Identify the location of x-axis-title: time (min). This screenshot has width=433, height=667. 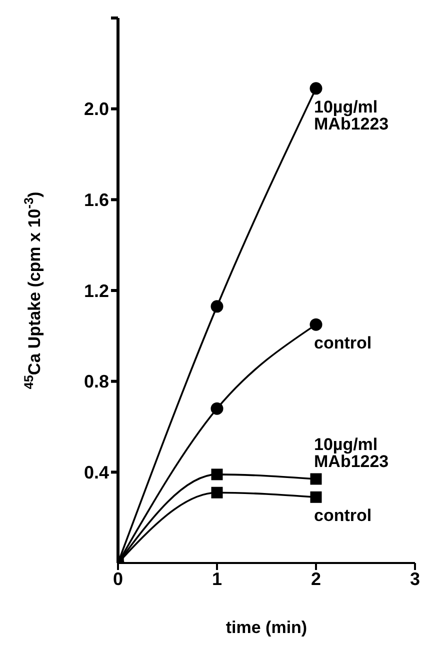
(267, 627).